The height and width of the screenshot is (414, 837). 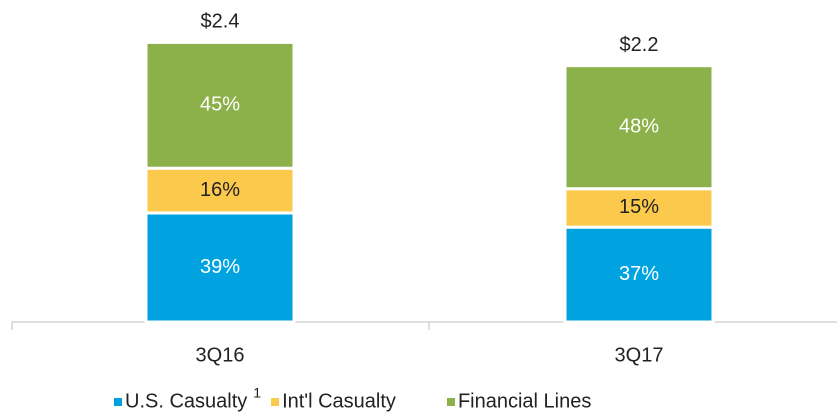 I want to click on data-label: 39%, so click(x=220, y=267).